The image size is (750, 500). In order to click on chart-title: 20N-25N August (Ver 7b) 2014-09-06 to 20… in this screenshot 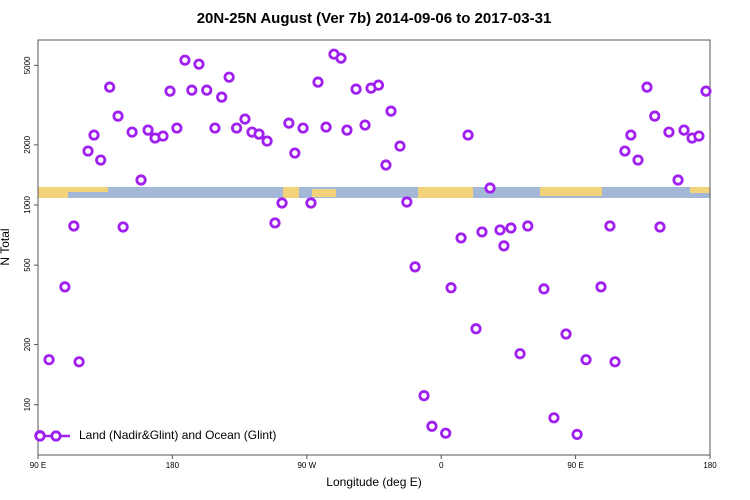, I will do `click(374, 18)`.